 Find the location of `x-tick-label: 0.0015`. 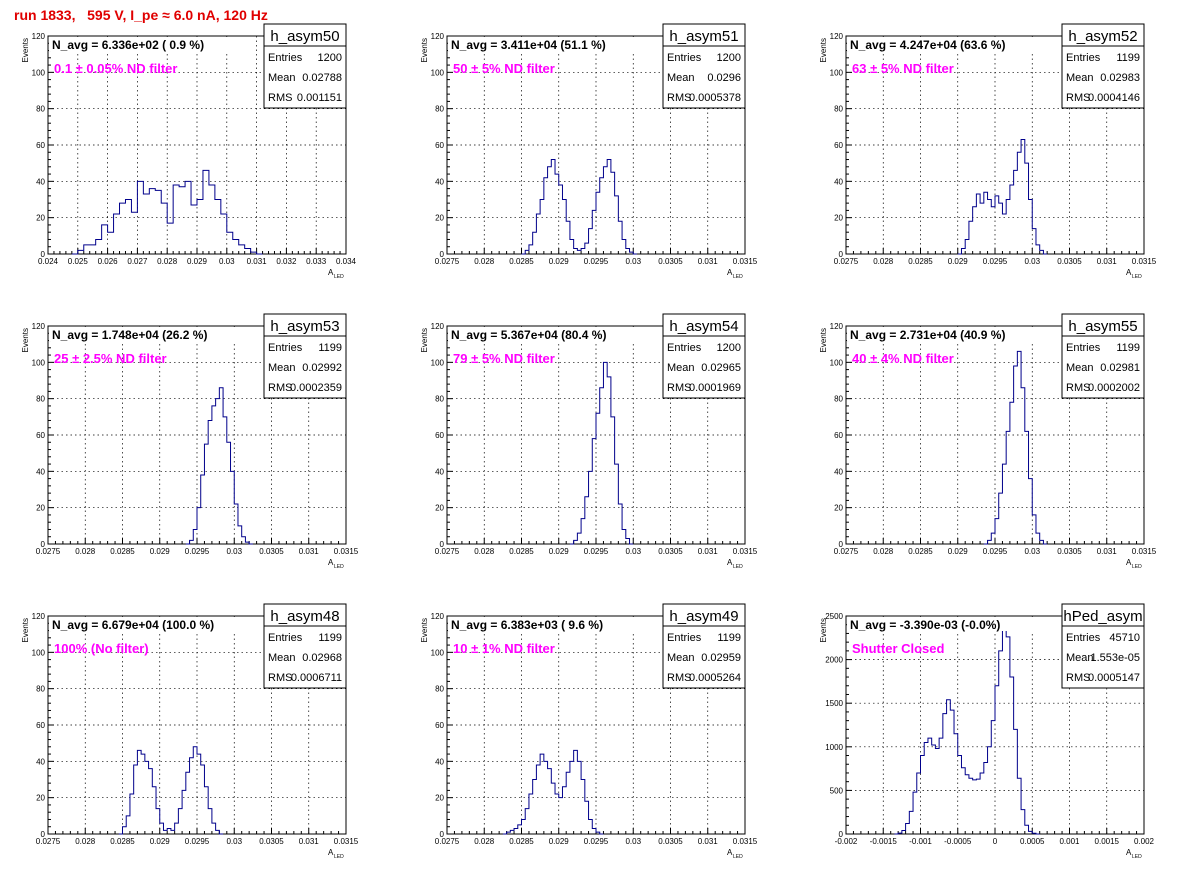

x-tick-label: 0.0015 is located at coordinates (1107, 841).